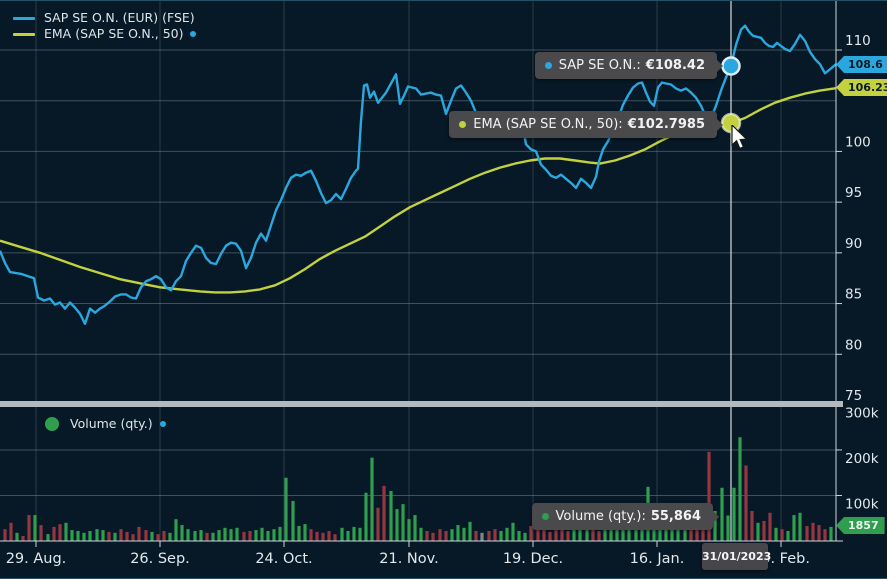  I want to click on volume-axis-tag: 1857, so click(860, 525).